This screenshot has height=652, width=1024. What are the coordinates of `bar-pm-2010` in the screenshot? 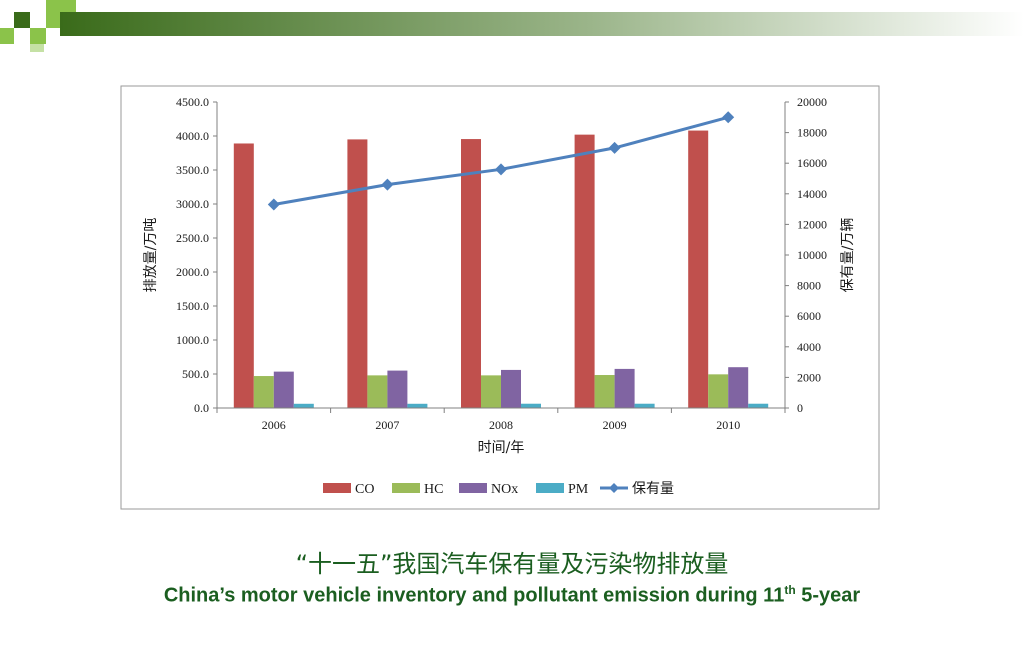 It's located at (758, 405).